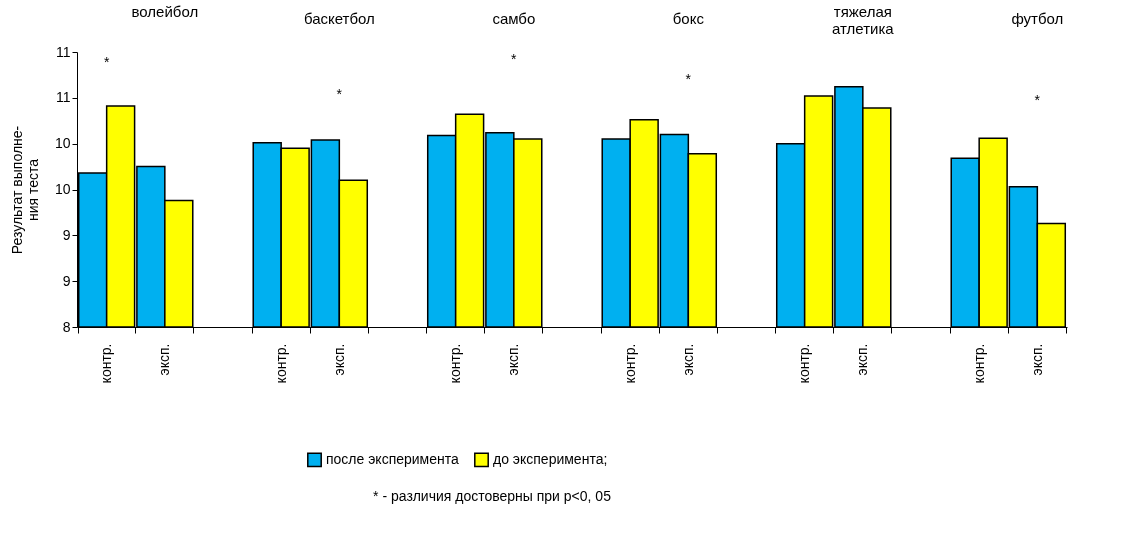 The height and width of the screenshot is (540, 1145). What do you see at coordinates (393, 458) in the screenshot?
I see `legend-label: после эксперимента` at bounding box center [393, 458].